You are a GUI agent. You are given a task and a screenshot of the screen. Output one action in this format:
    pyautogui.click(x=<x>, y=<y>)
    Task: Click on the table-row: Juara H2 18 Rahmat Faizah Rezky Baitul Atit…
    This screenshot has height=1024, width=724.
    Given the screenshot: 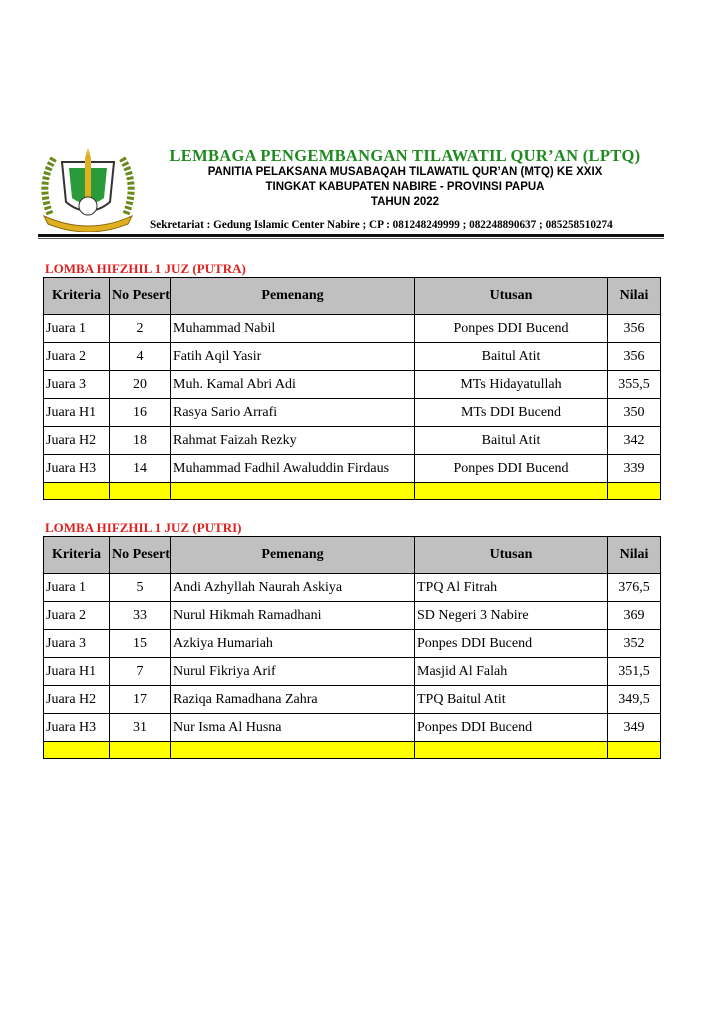 What is the action you would take?
    pyautogui.click(x=352, y=440)
    